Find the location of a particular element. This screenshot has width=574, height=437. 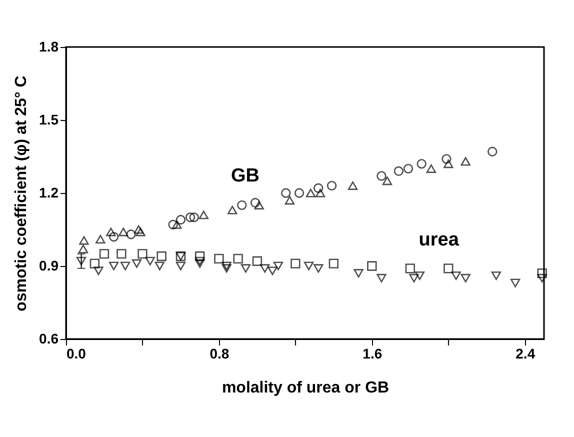

y-tick-label: 0.6 is located at coordinates (49, 338).